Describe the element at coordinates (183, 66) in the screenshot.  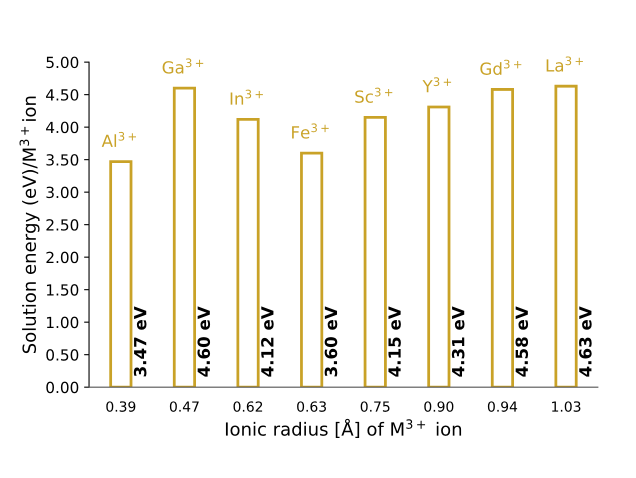
I see `annotation: Ga$^{3+}$` at that location.